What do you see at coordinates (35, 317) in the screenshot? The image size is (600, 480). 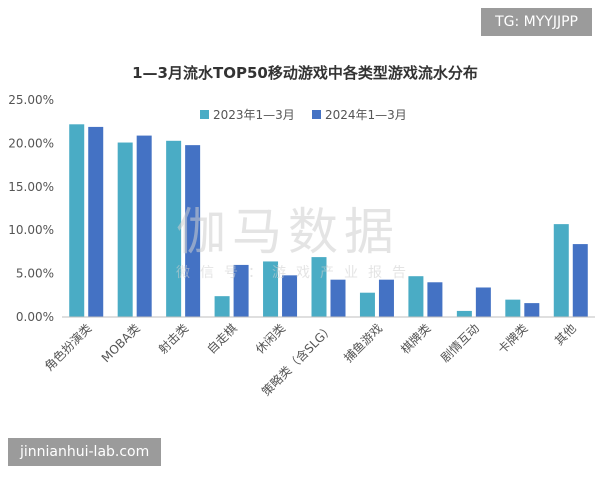 I see `y-tick-label: 0.00%` at bounding box center [35, 317].